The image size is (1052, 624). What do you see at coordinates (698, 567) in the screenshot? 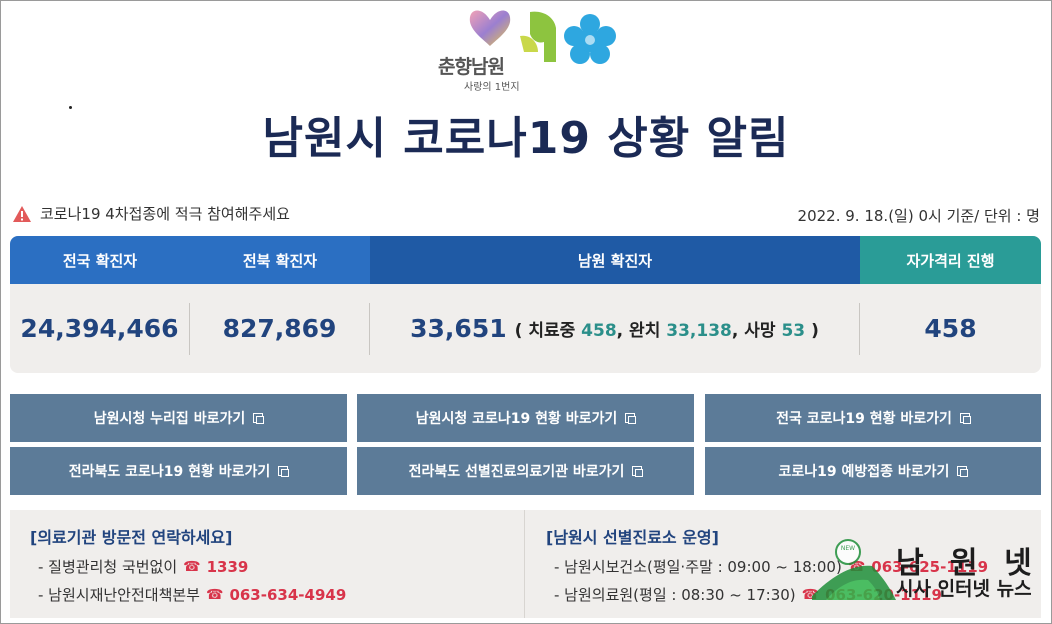
I see `clinic-label: - 남원시보건소(평일·주말 : 09:00 ~ 18:00)` at bounding box center [698, 567].